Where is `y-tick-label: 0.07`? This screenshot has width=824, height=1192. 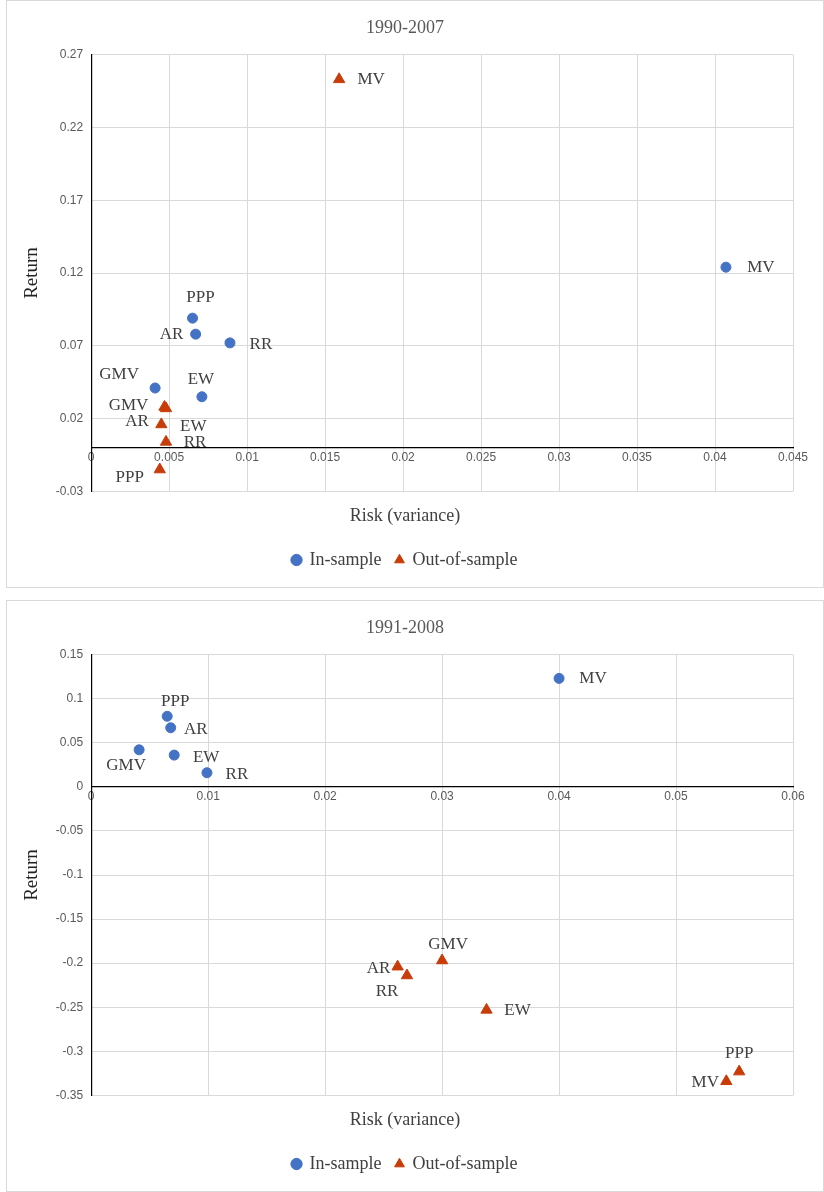 y-tick-label: 0.07 is located at coordinates (71, 345).